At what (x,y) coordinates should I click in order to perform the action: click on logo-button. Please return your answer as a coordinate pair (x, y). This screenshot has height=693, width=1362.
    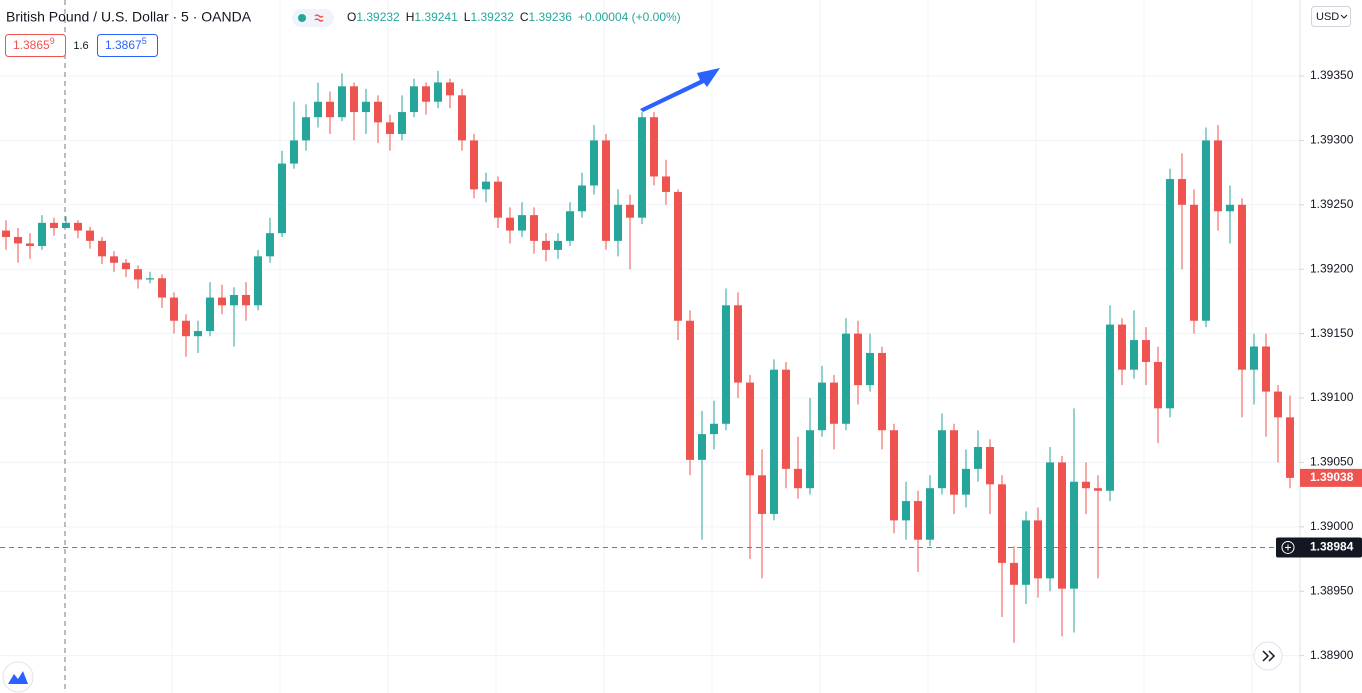
    Looking at the image, I should click on (18, 677).